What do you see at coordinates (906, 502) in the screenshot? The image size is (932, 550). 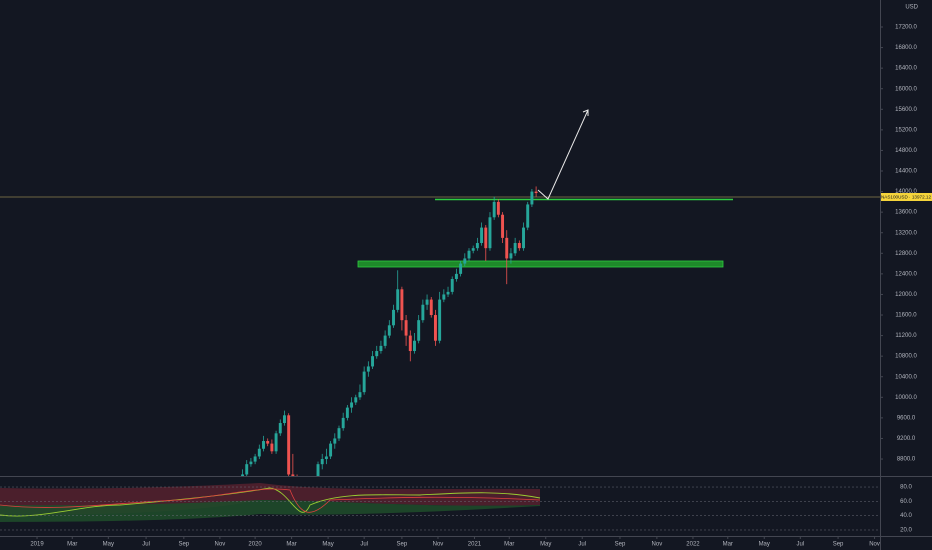 I see `indicator-tick-label: 60.0` at bounding box center [906, 502].